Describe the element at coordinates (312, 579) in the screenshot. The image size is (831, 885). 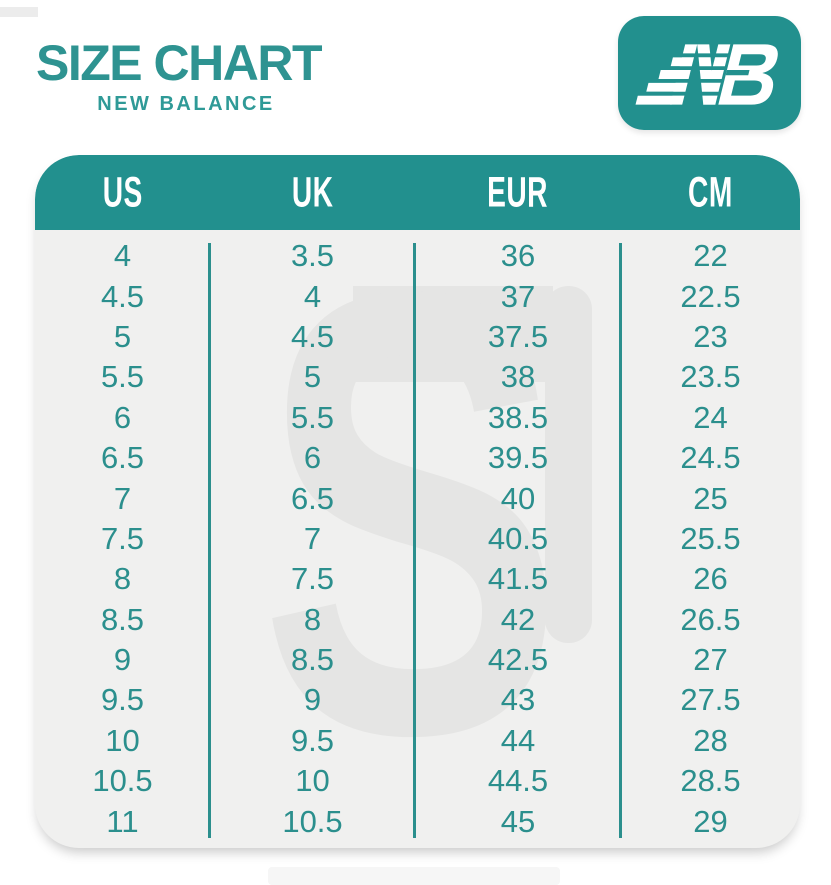
I see `size-cell-uk-row9: 7.5` at that location.